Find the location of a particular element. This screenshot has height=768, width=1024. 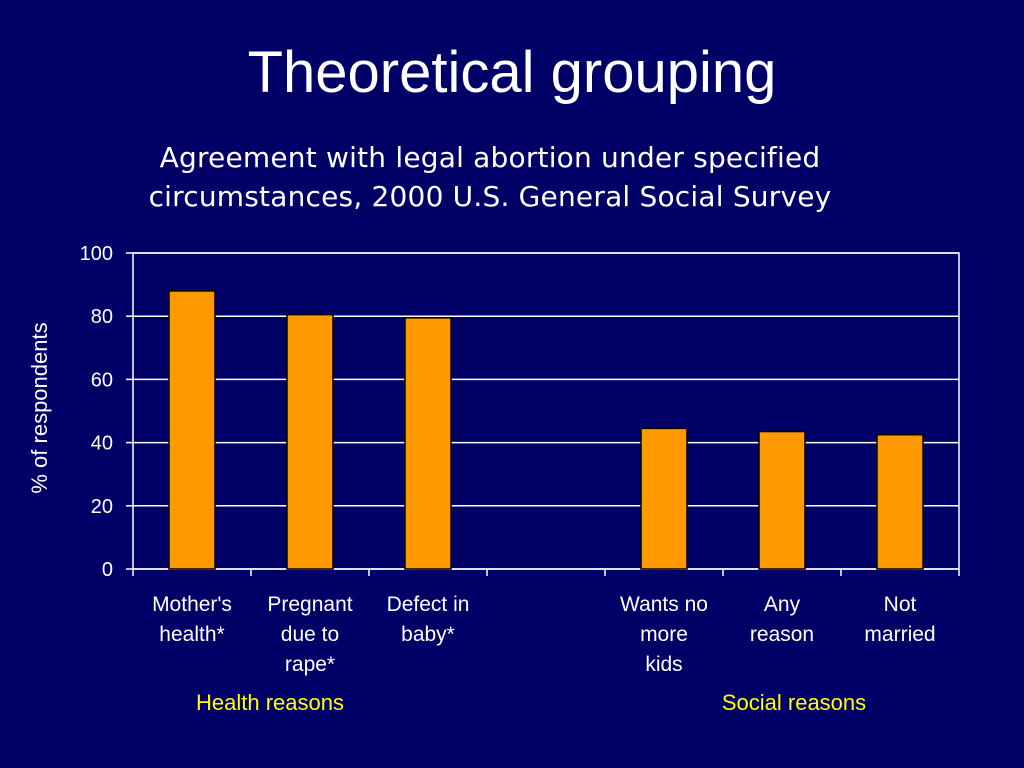

group-label-social: Social reasons is located at coordinates (794, 702).